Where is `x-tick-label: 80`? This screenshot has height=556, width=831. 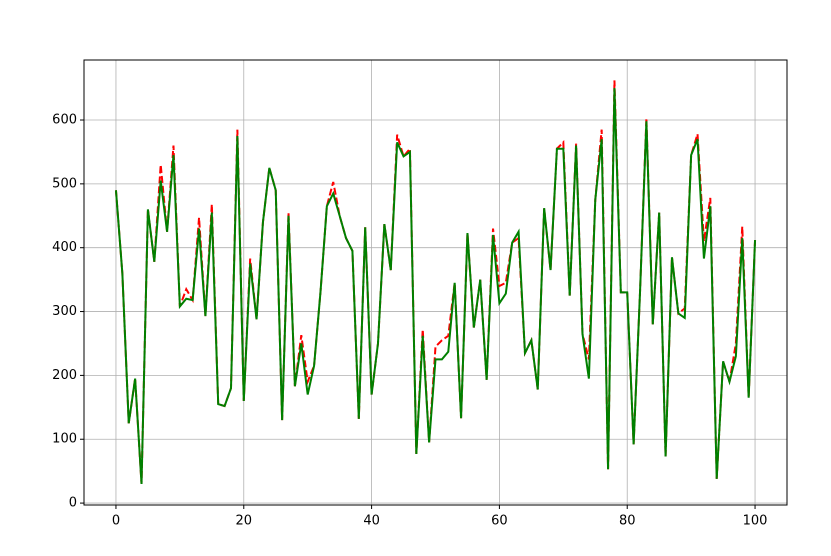 x-tick-label: 80 is located at coordinates (627, 521).